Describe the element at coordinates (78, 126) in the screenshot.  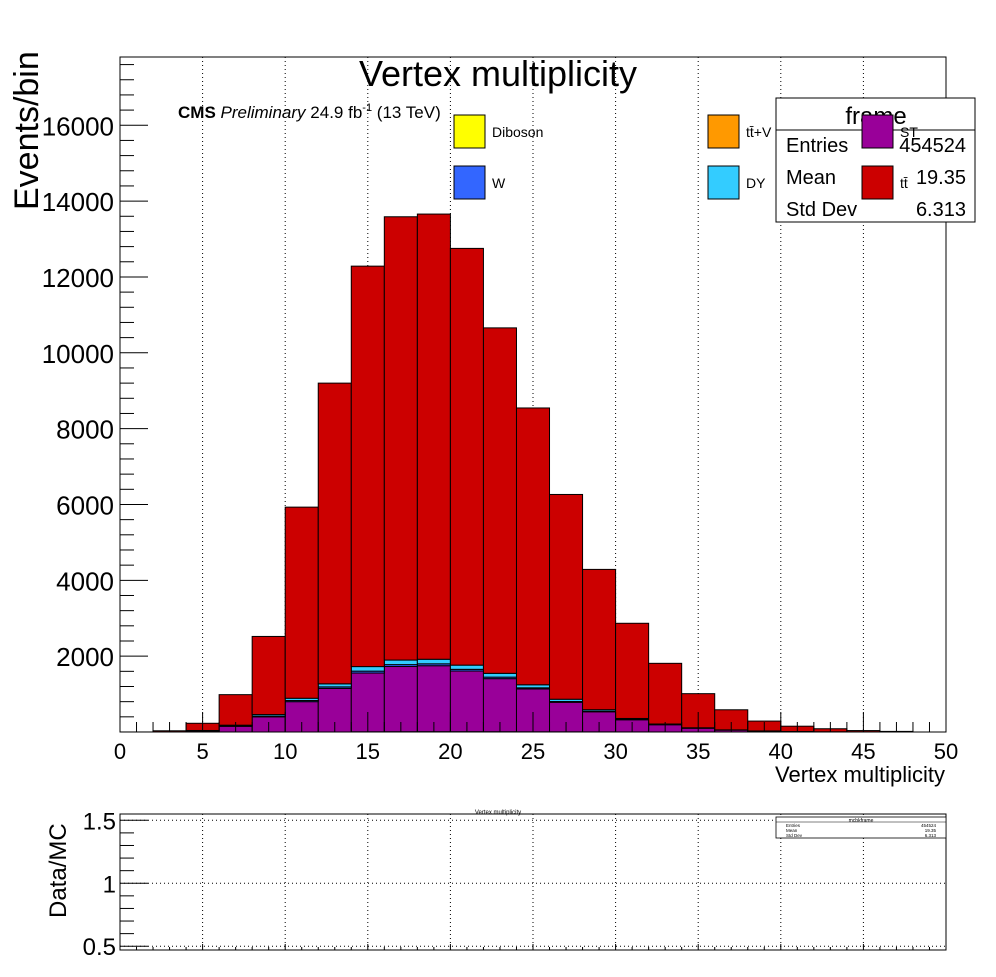
I see `y-tick-label-16000: 16000` at that location.